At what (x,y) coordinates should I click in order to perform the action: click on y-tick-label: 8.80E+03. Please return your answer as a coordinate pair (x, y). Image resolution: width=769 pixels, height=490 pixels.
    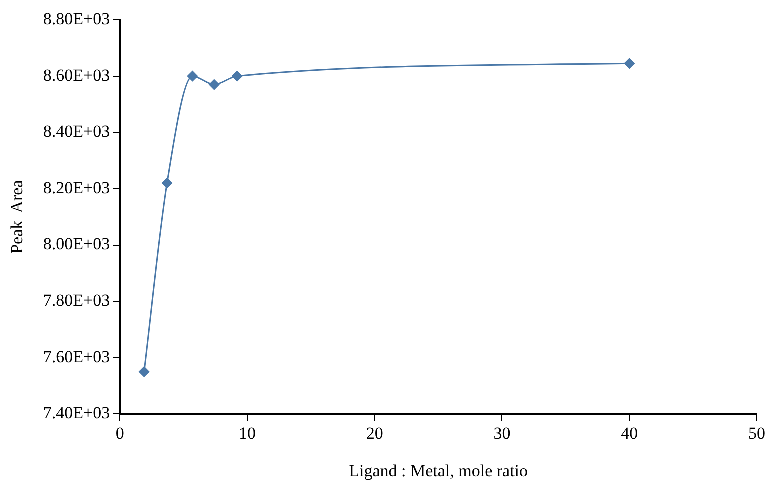
    Looking at the image, I should click on (76, 18).